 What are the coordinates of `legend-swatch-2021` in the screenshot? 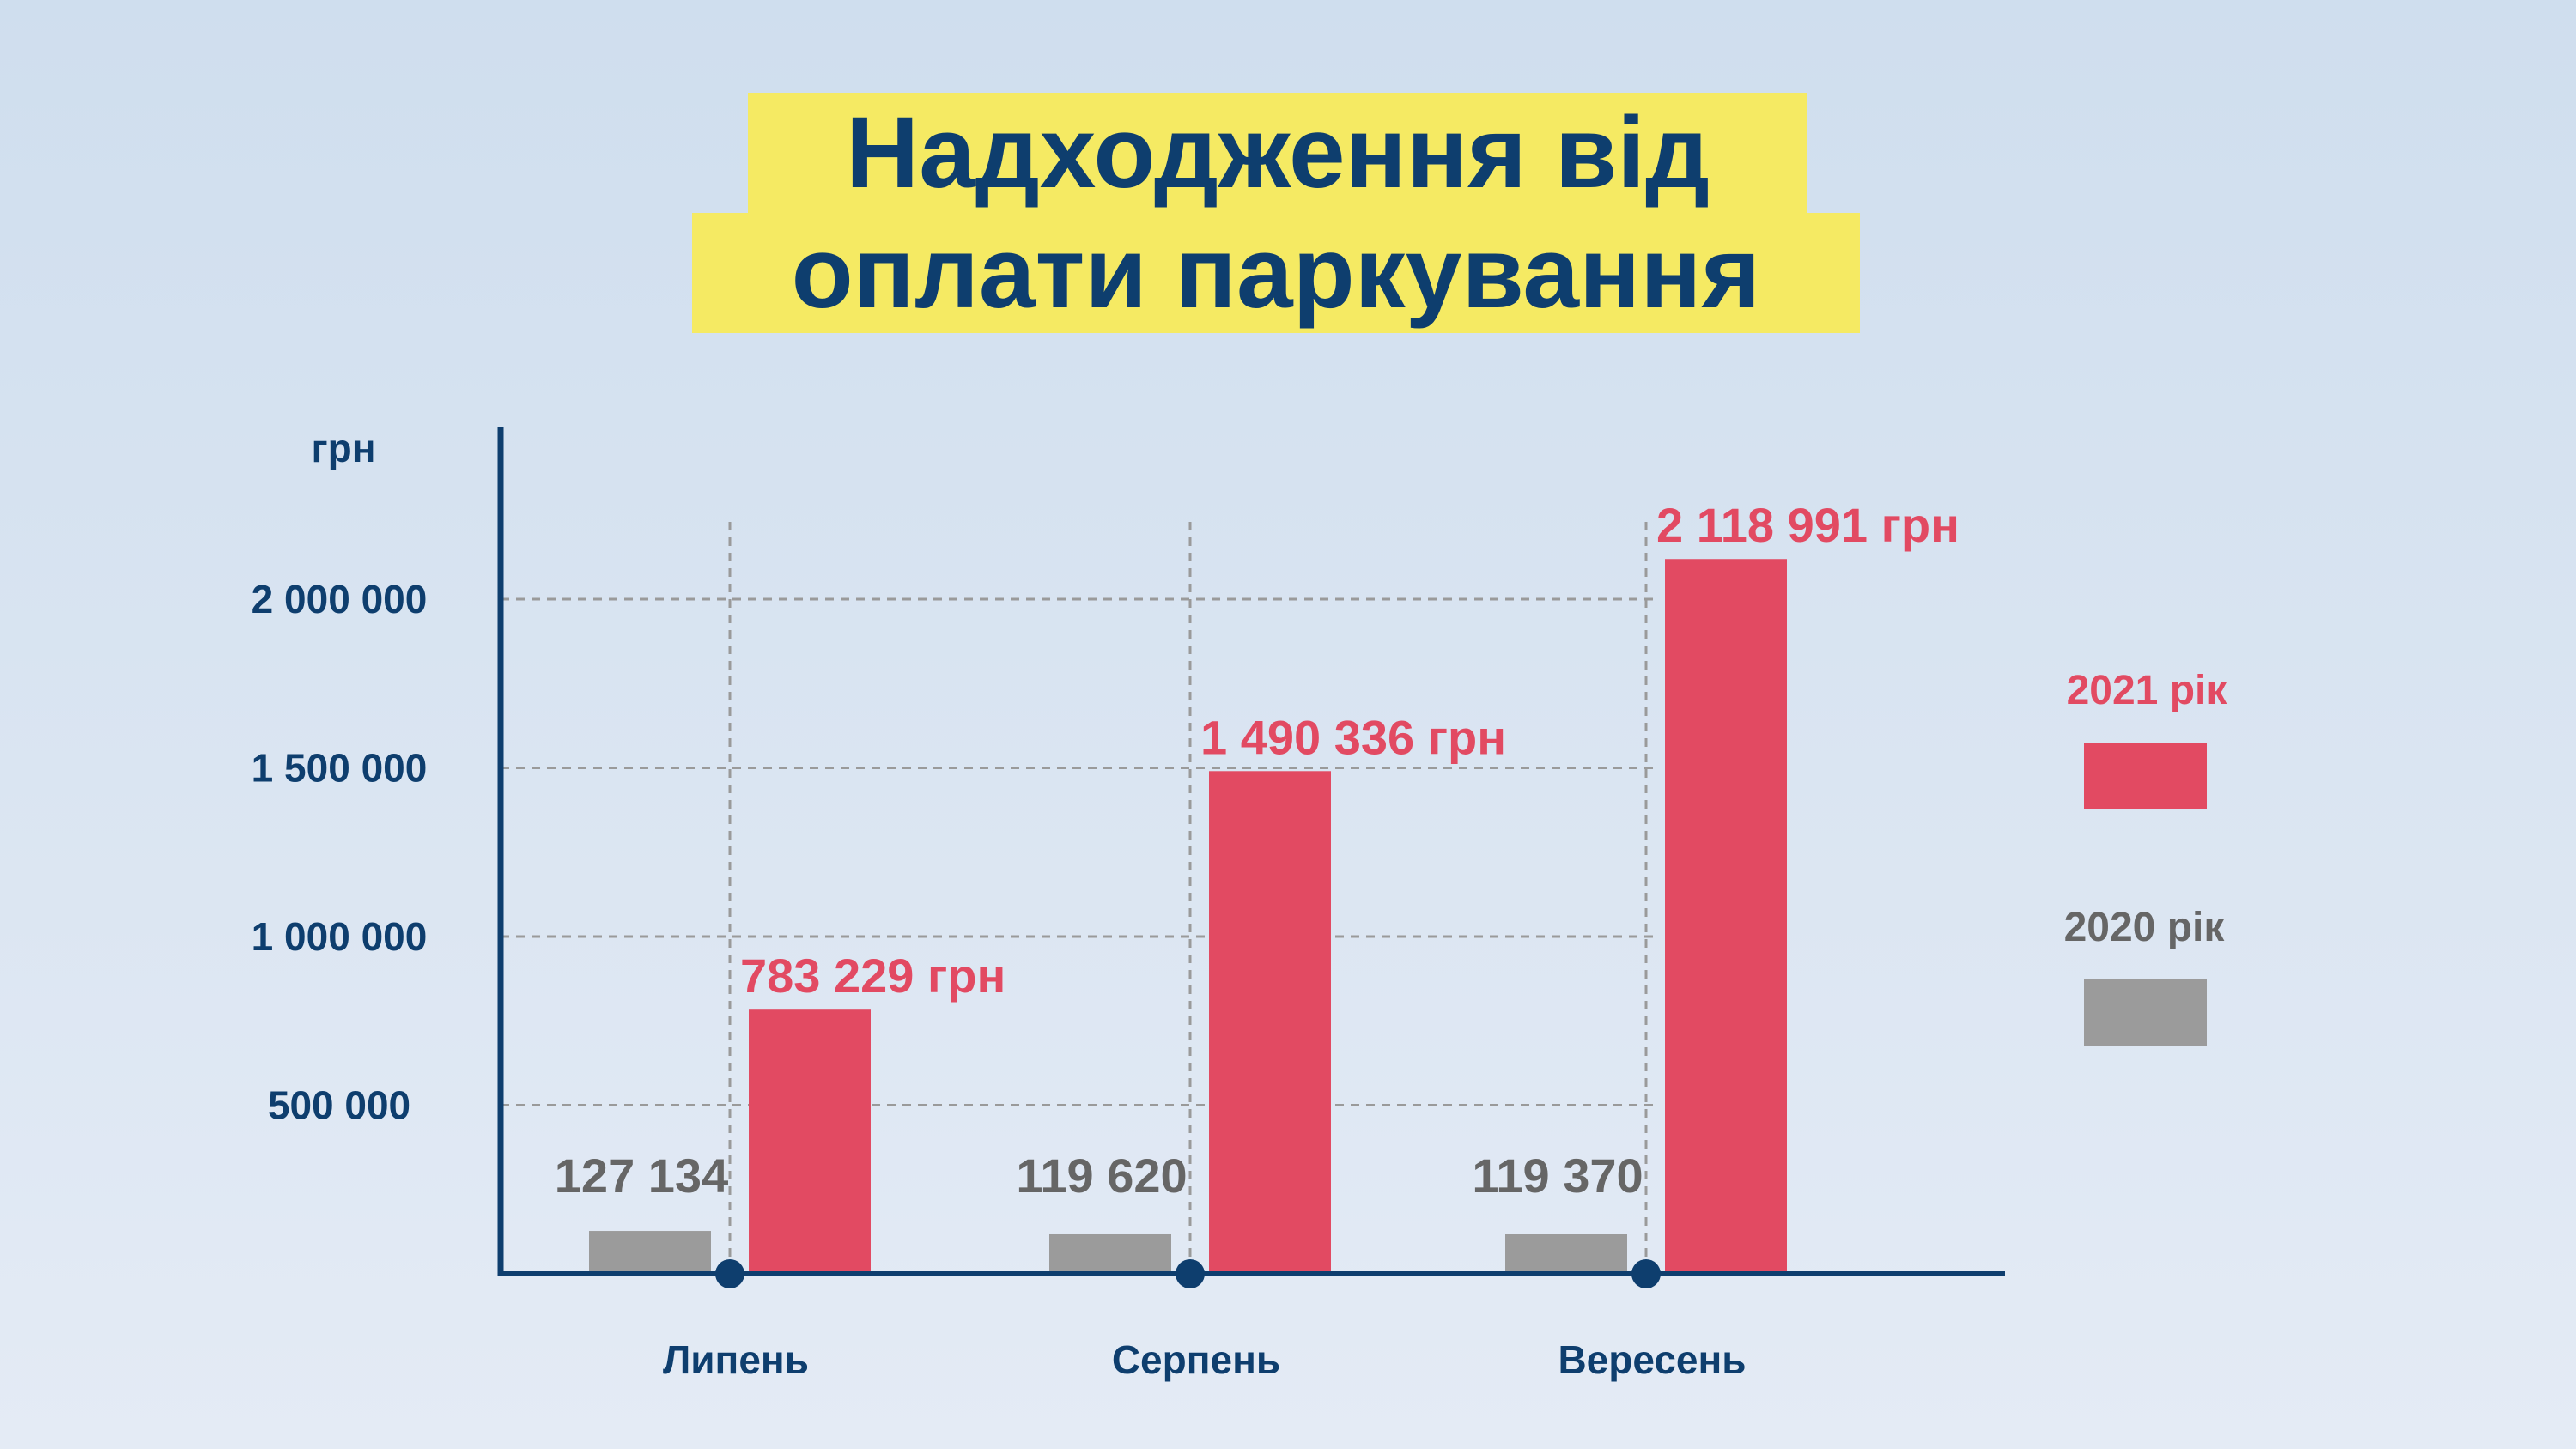 It's located at (2145, 776).